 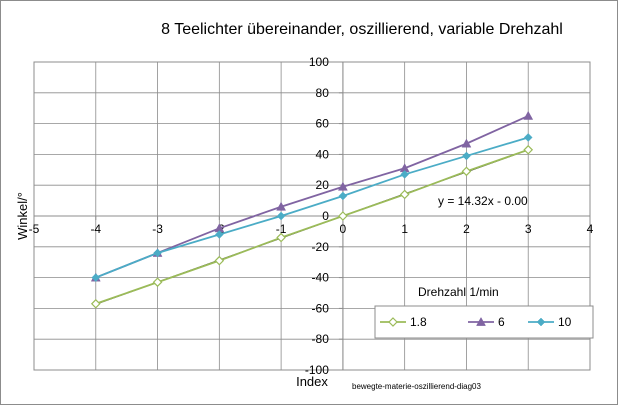 What do you see at coordinates (501, 322) in the screenshot?
I see `legend-label: 6` at bounding box center [501, 322].